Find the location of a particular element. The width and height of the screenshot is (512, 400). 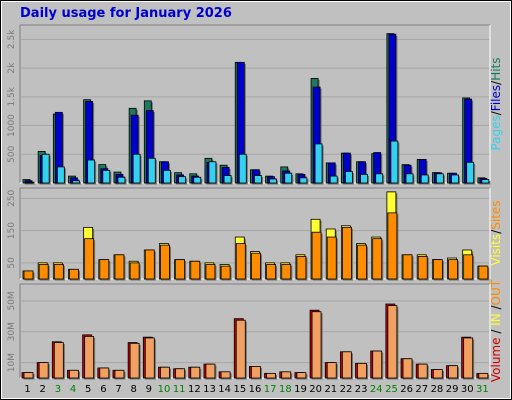

x-tick-label: 30 is located at coordinates (467, 389).